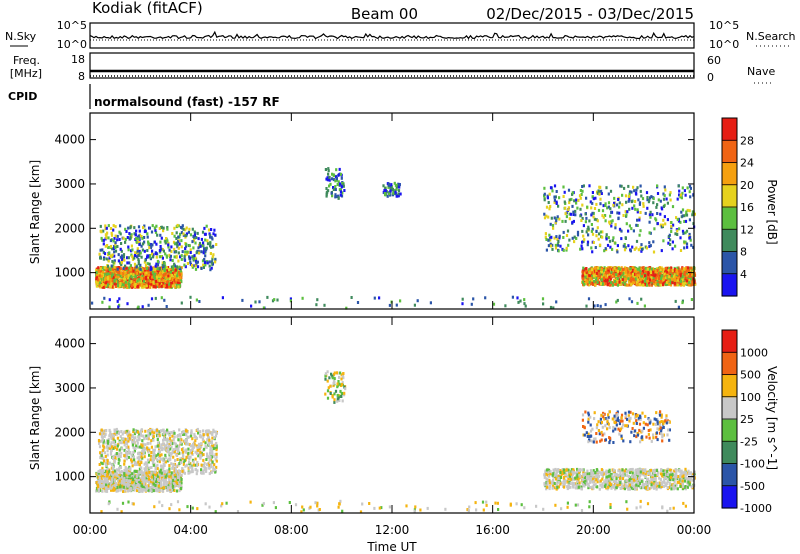  What do you see at coordinates (26, 60) in the screenshot?
I see `freq-label: Freq.` at bounding box center [26, 60].